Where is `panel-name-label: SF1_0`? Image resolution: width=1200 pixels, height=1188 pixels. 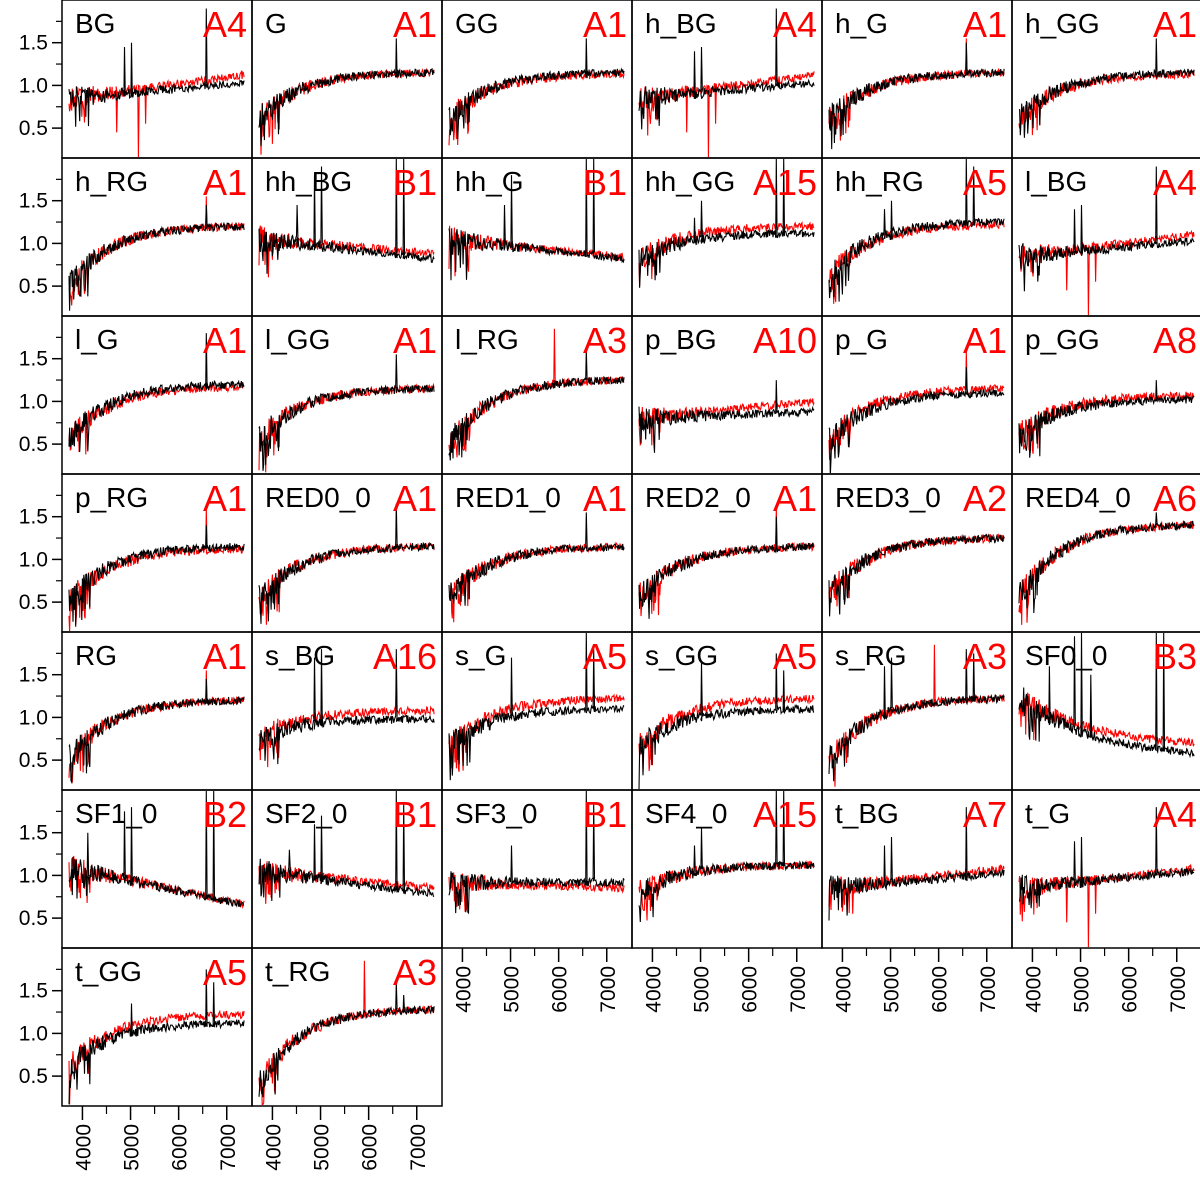
panel-name-label: SF1_0 is located at coordinates (116, 813).